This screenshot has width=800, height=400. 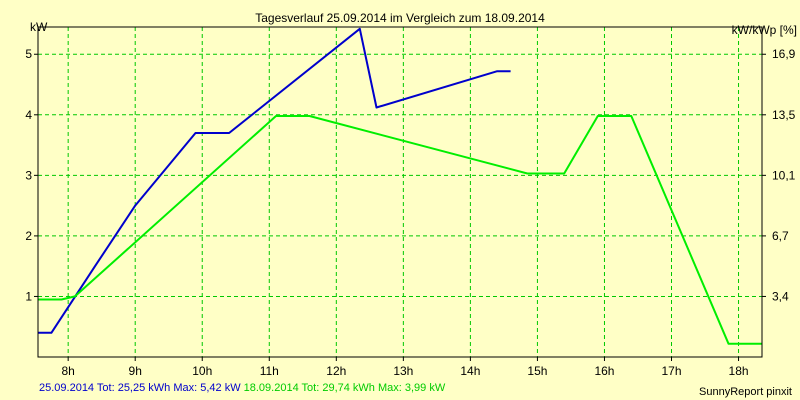 I want to click on x-tick-label-7: 15h, so click(x=537, y=371).